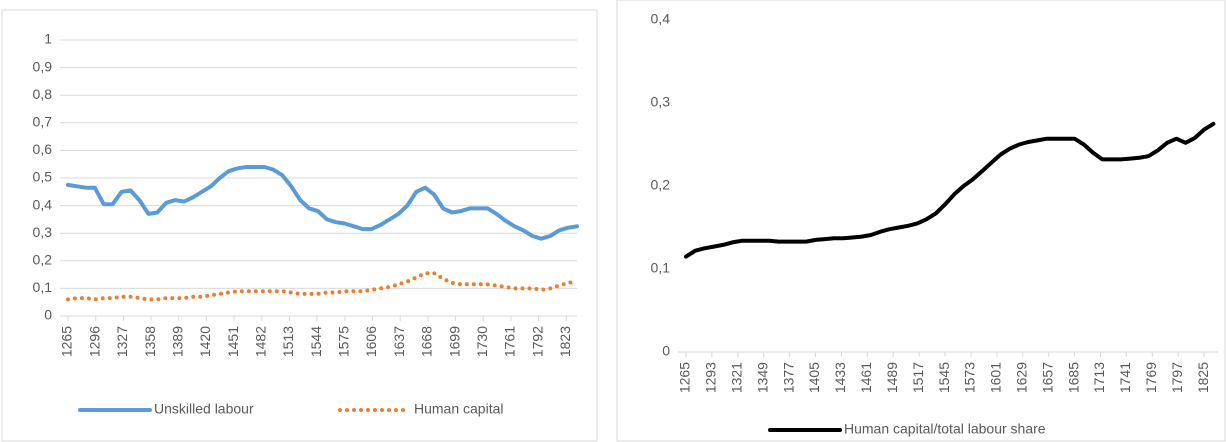 This screenshot has width=1226, height=442. I want to click on x-tick-label: 1513, so click(288, 341).